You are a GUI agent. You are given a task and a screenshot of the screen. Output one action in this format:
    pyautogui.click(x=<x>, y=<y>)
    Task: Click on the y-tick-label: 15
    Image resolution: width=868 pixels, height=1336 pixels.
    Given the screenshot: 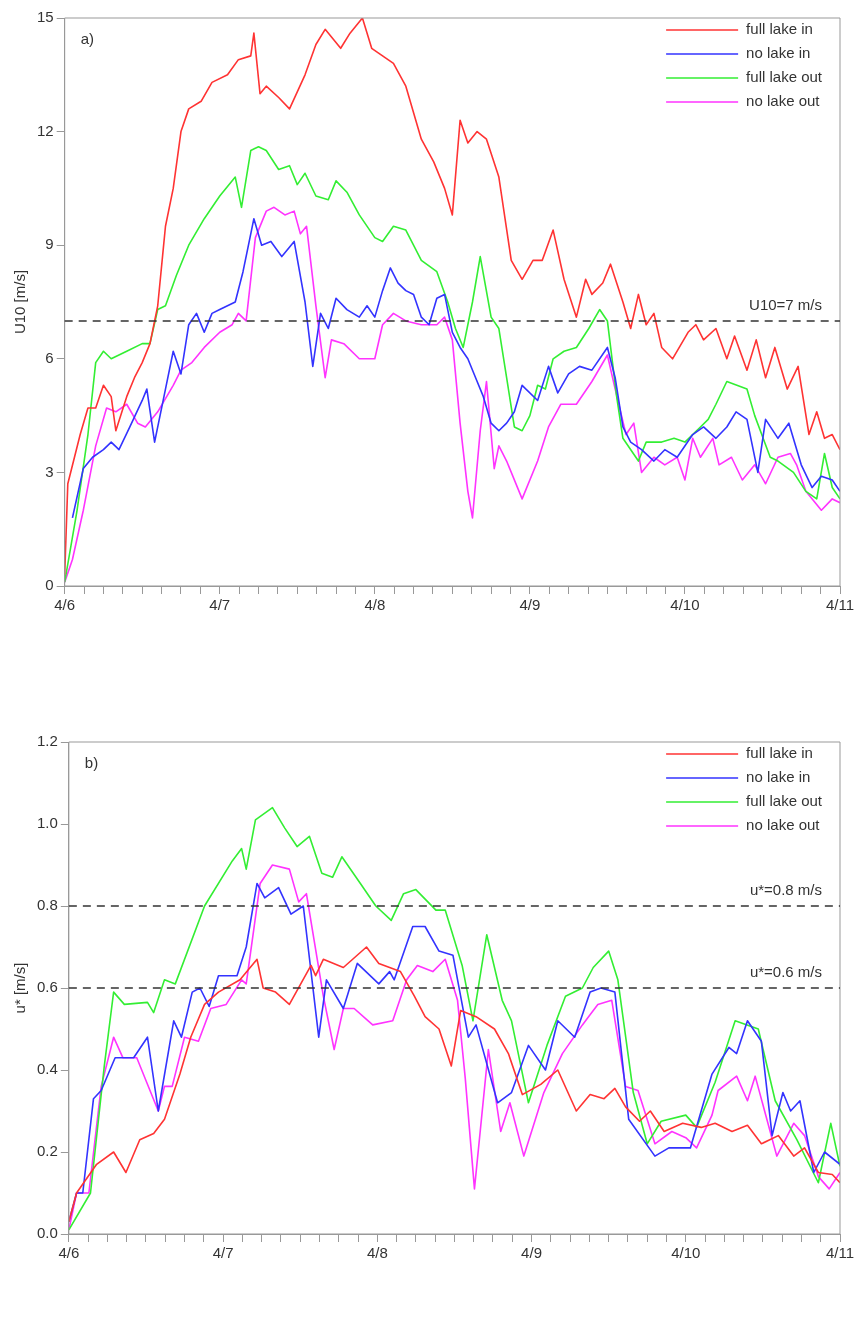 What is the action you would take?
    pyautogui.click(x=45, y=17)
    